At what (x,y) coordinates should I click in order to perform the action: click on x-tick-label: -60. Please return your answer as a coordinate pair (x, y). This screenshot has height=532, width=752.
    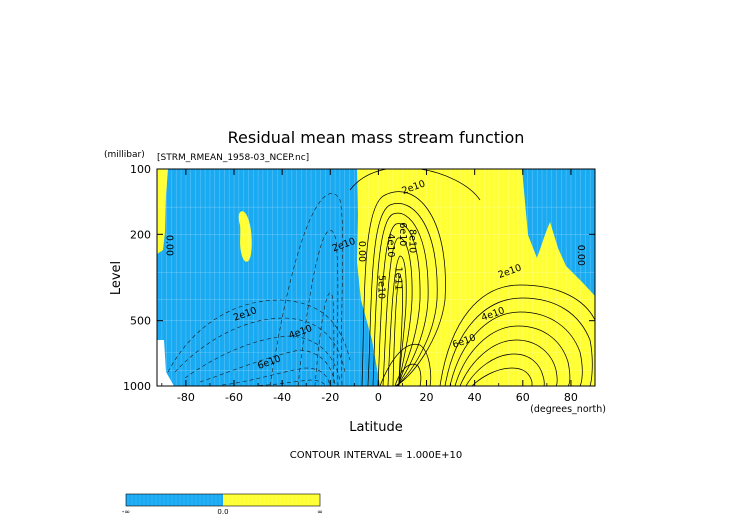
    Looking at the image, I should click on (234, 397).